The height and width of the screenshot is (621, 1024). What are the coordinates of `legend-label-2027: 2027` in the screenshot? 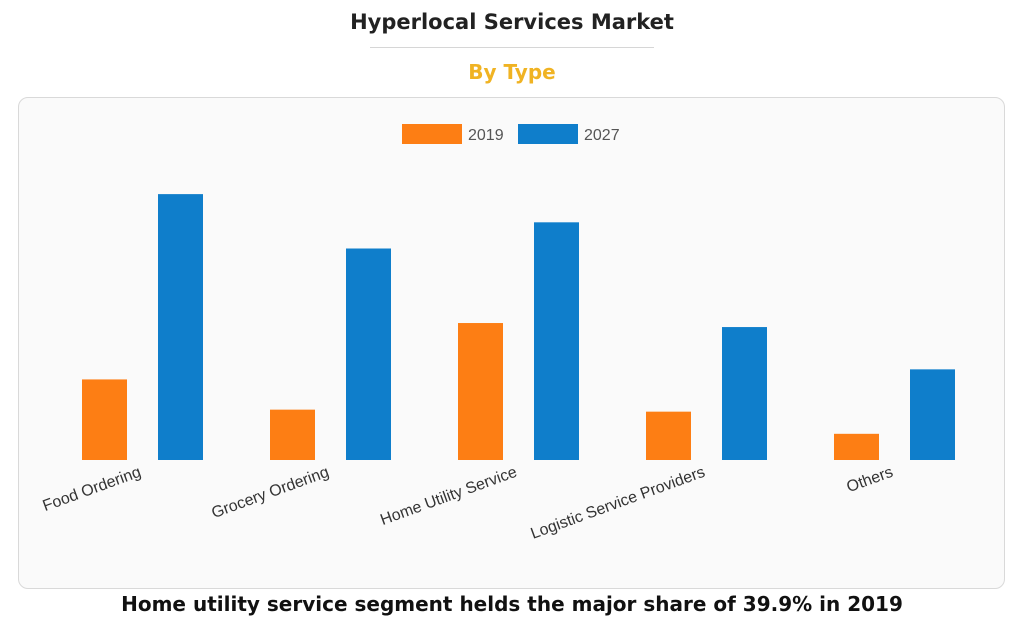 It's located at (602, 135).